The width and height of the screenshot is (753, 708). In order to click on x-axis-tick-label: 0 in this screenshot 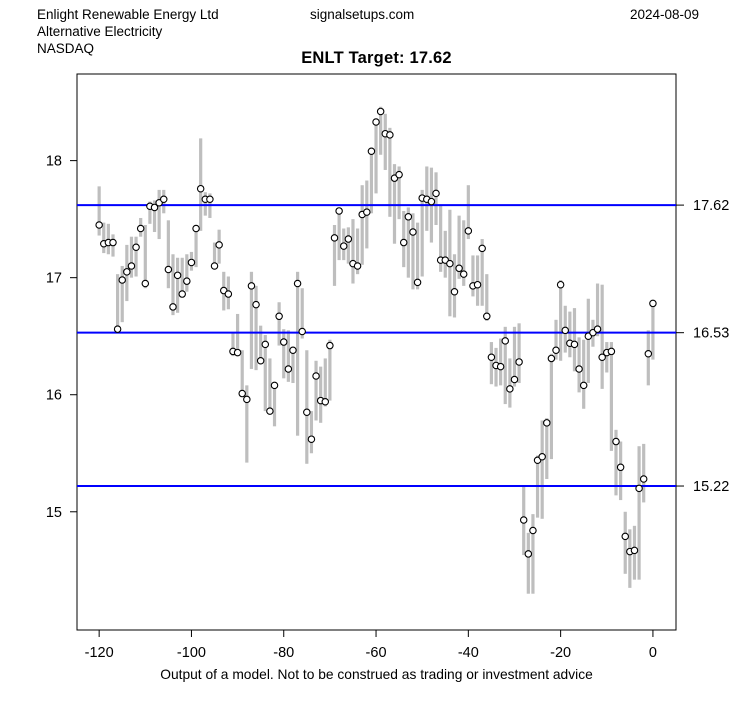, I will do `click(653, 653)`.